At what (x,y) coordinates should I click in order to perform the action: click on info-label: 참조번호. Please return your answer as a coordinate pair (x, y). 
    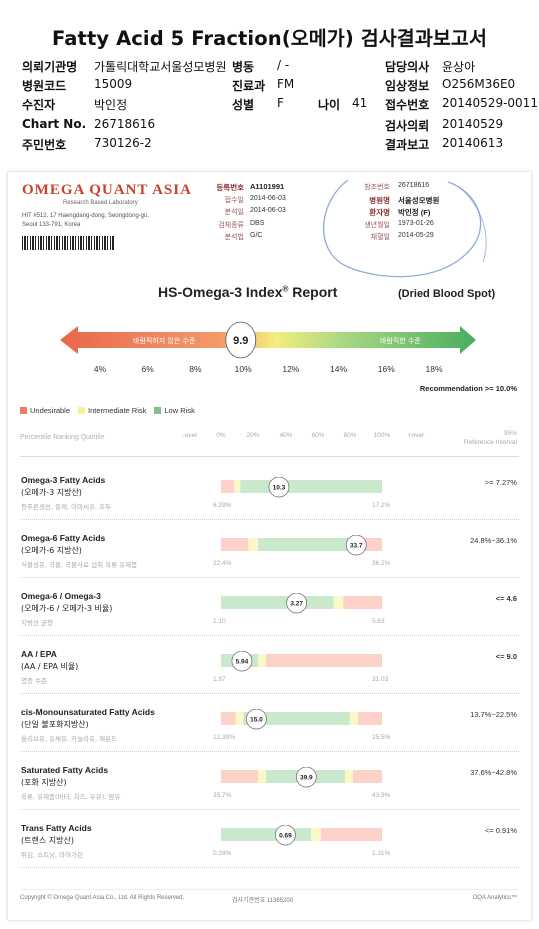
    Looking at the image, I should click on (377, 187).